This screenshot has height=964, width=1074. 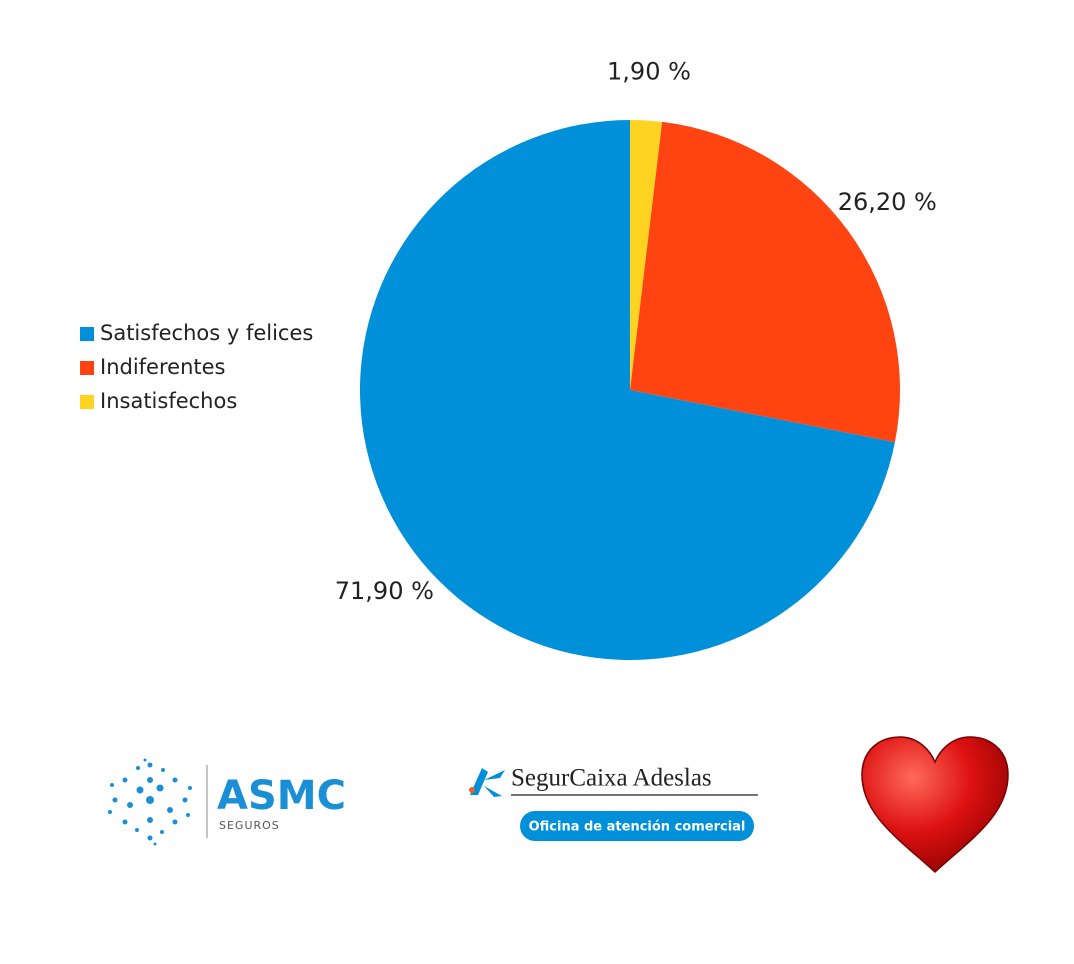 What do you see at coordinates (472, 790) in the screenshot?
I see `segurcaixa-dot` at bounding box center [472, 790].